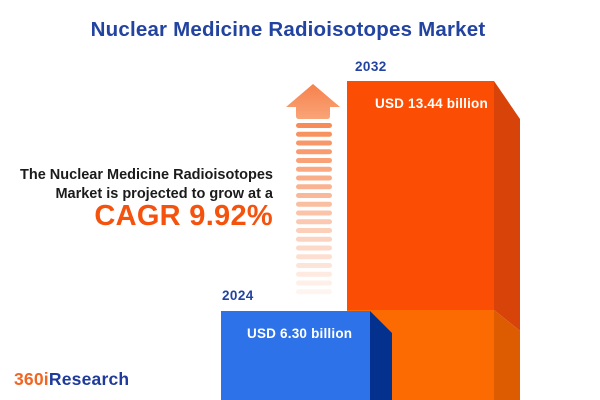  Describe the element at coordinates (238, 295) in the screenshot. I see `year-label-2024: 2024` at that location.